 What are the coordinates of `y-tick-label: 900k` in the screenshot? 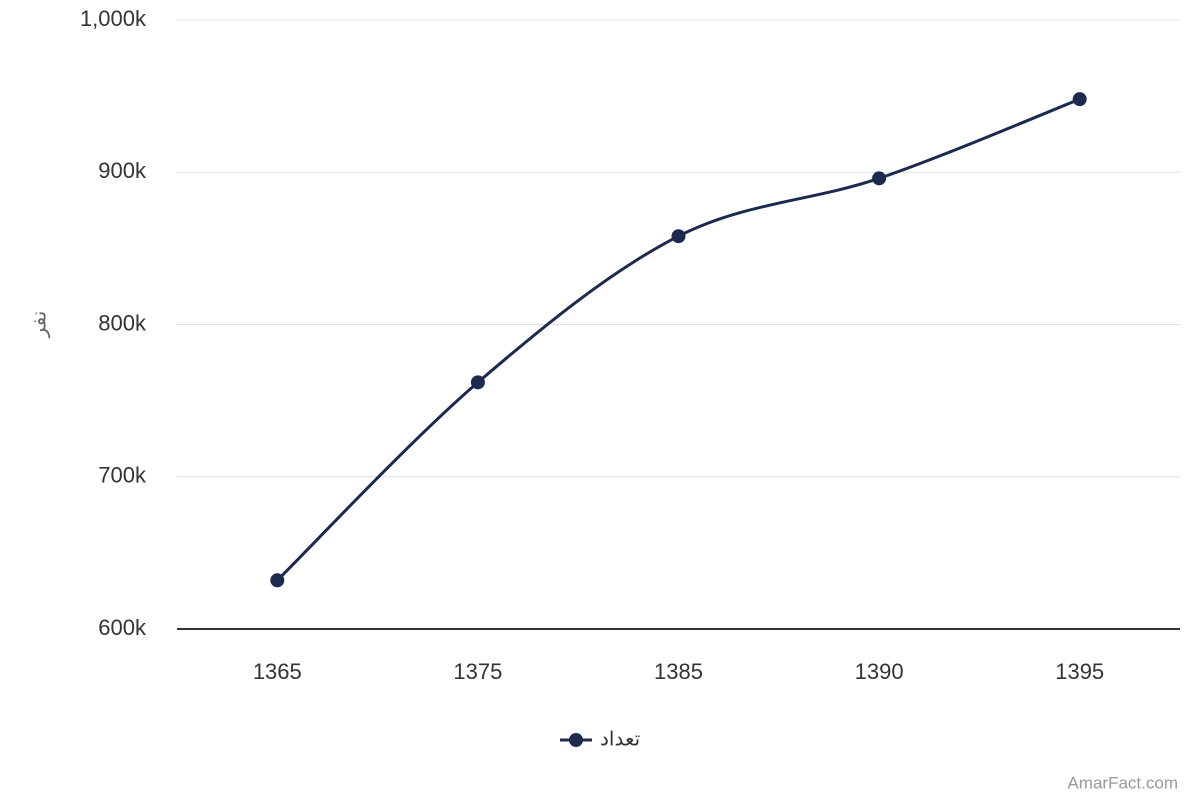 It's located at (122, 170).